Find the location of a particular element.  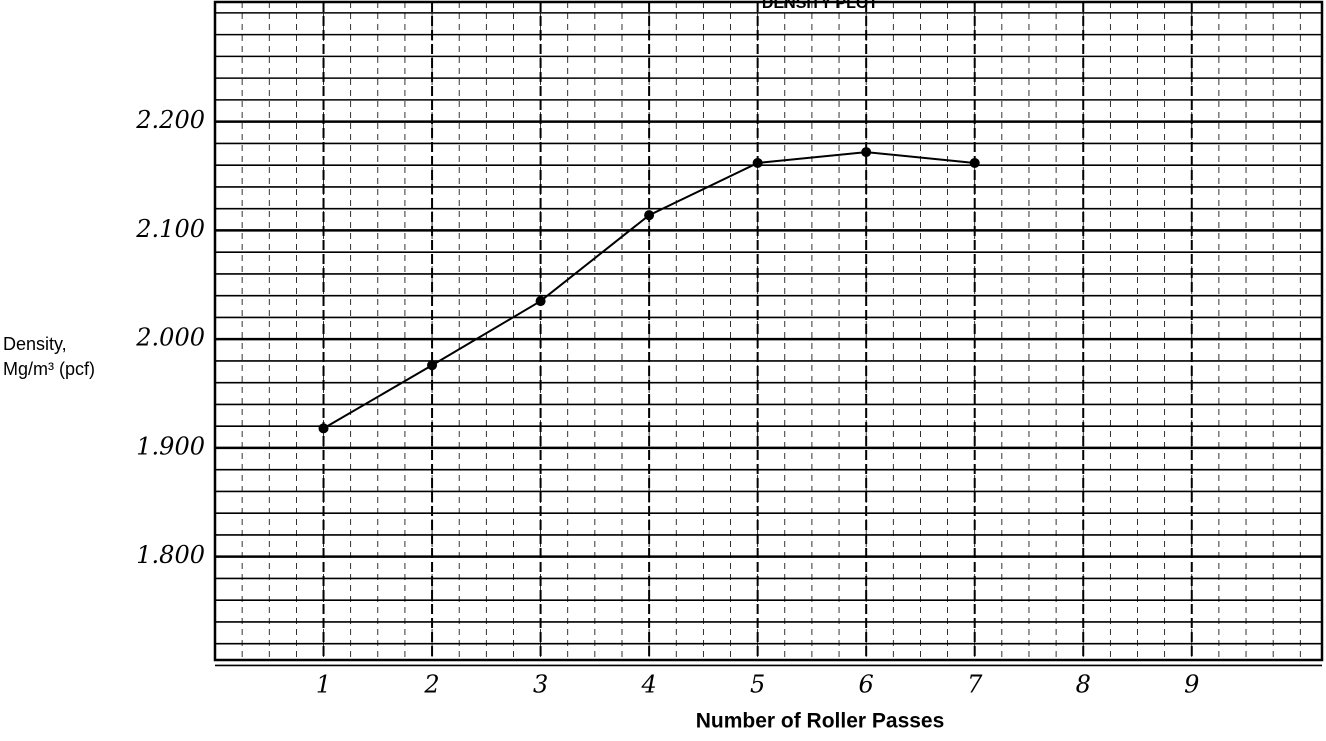

y-tick-label: 1.800 is located at coordinates (170, 555).